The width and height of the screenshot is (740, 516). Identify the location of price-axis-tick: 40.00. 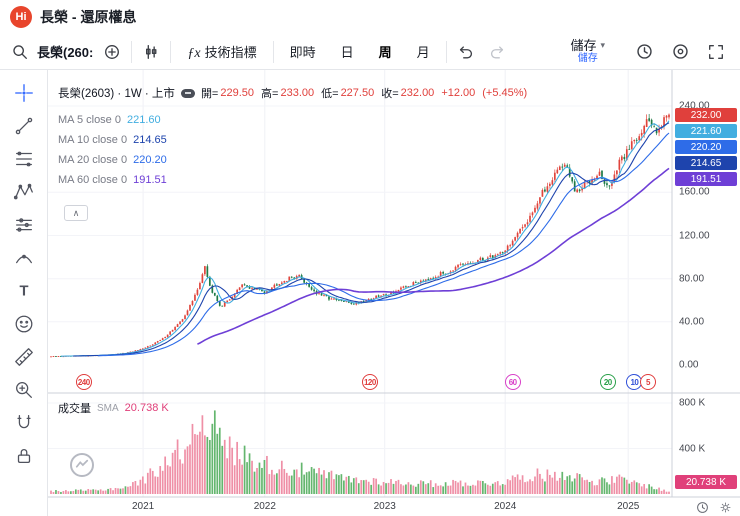
(692, 322).